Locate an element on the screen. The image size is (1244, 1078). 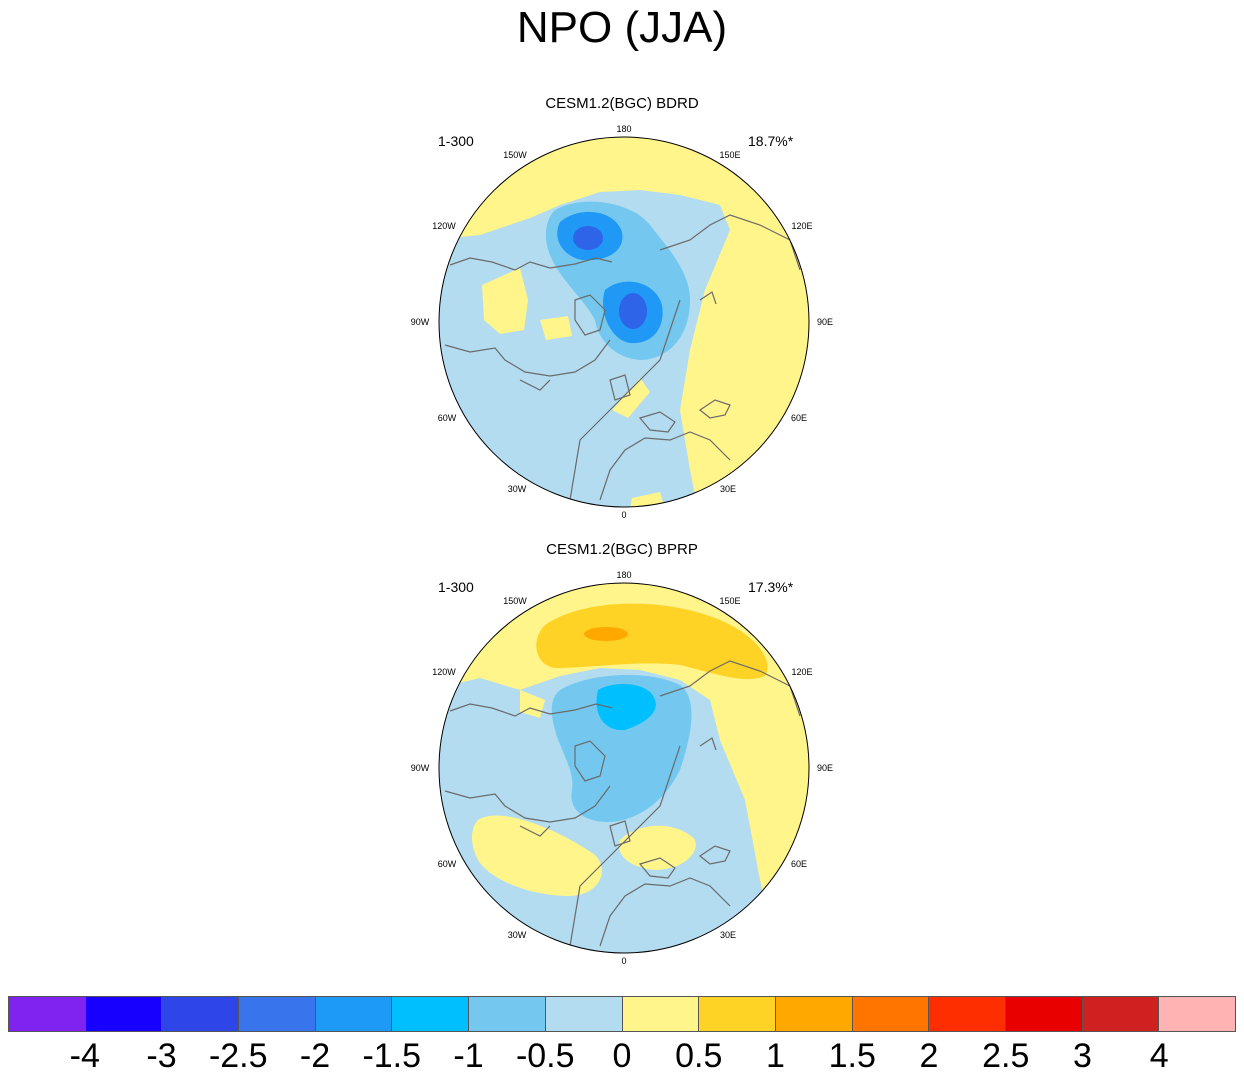
colorbar-labels: -4 -3 -2.5 -2 -1.5 -1 -0.5 0 0.5 1 1.5 2 2.5 3 4 is located at coordinates (622, 1056).